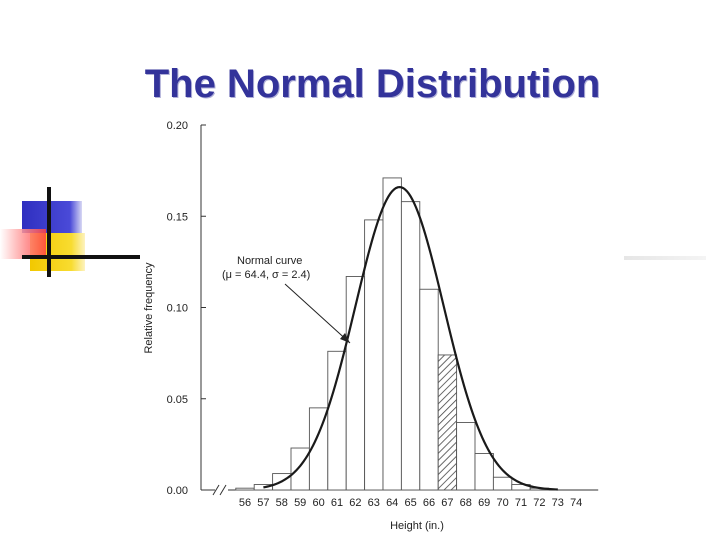 The height and width of the screenshot is (540, 720). Describe the element at coordinates (149, 308) in the screenshot. I see `y-axis-label: Relative frequency` at that location.